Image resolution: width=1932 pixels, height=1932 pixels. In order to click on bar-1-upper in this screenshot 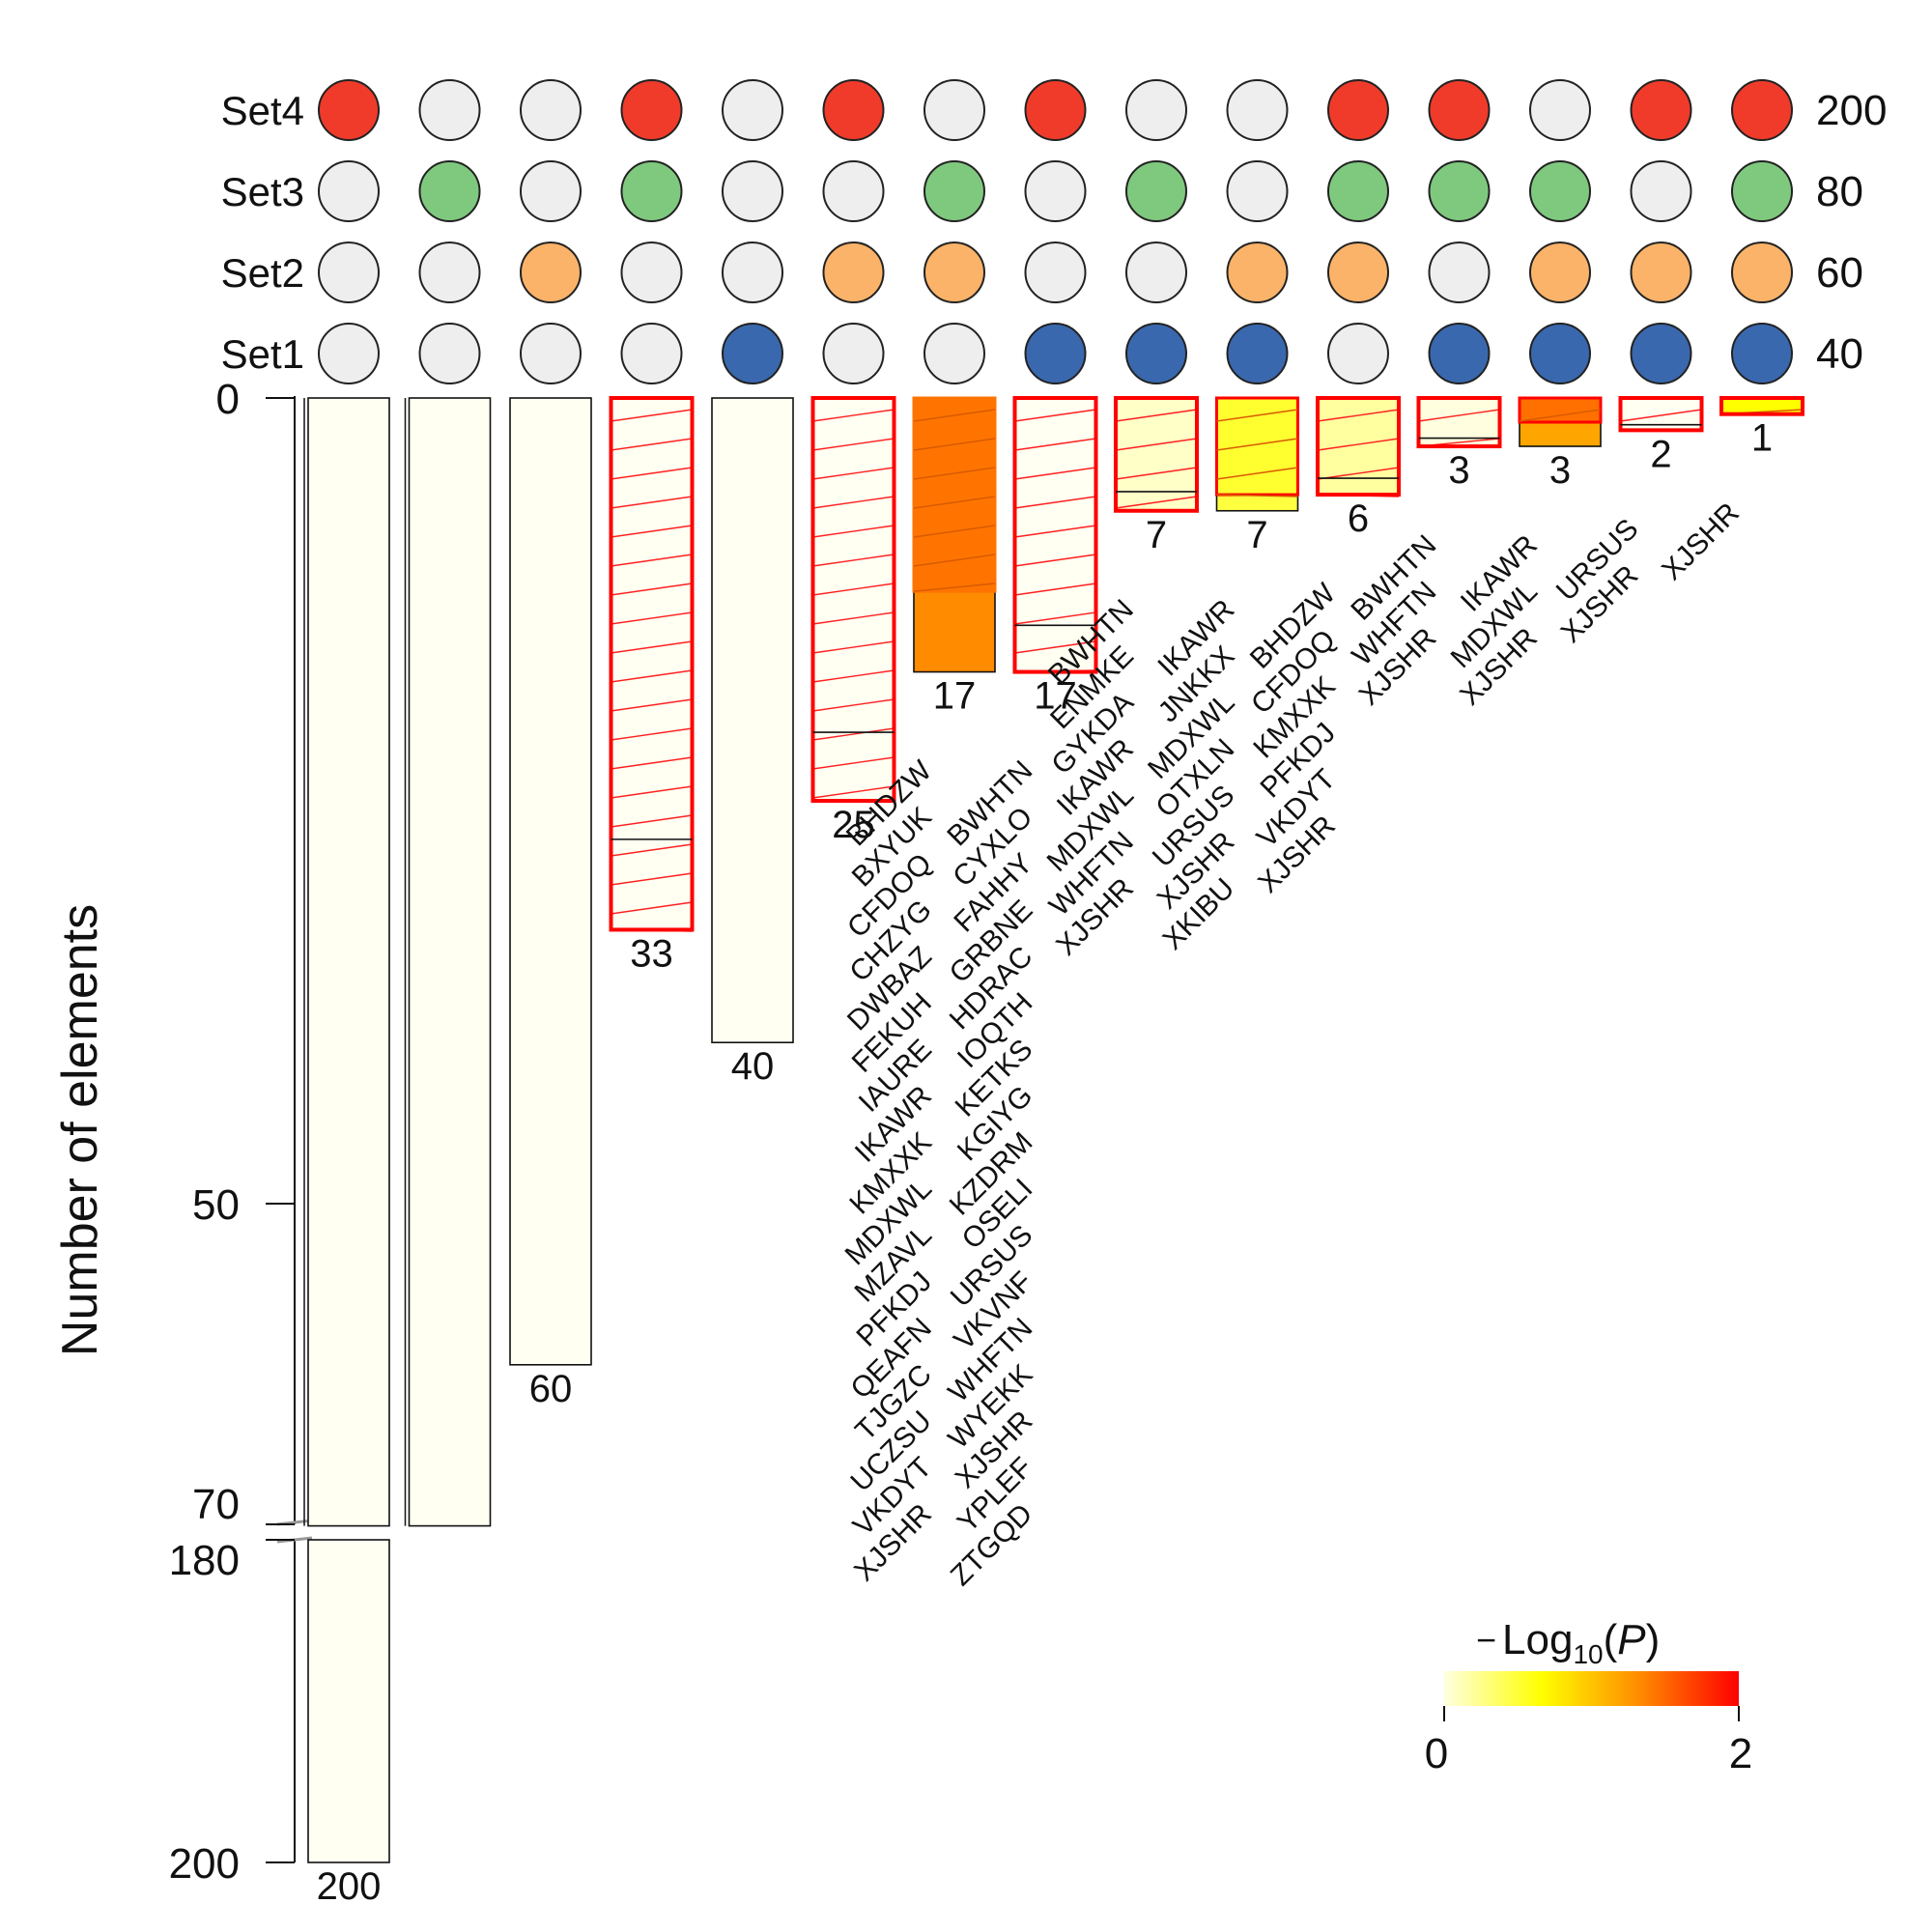, I will do `click(348, 1701)`.